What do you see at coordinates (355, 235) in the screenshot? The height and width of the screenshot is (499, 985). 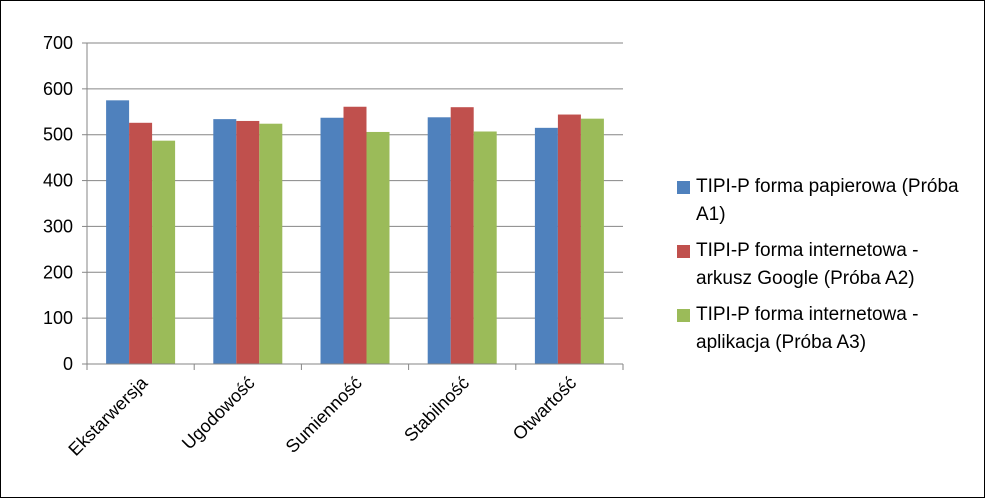 I see `bar-sumienność-series-2` at bounding box center [355, 235].